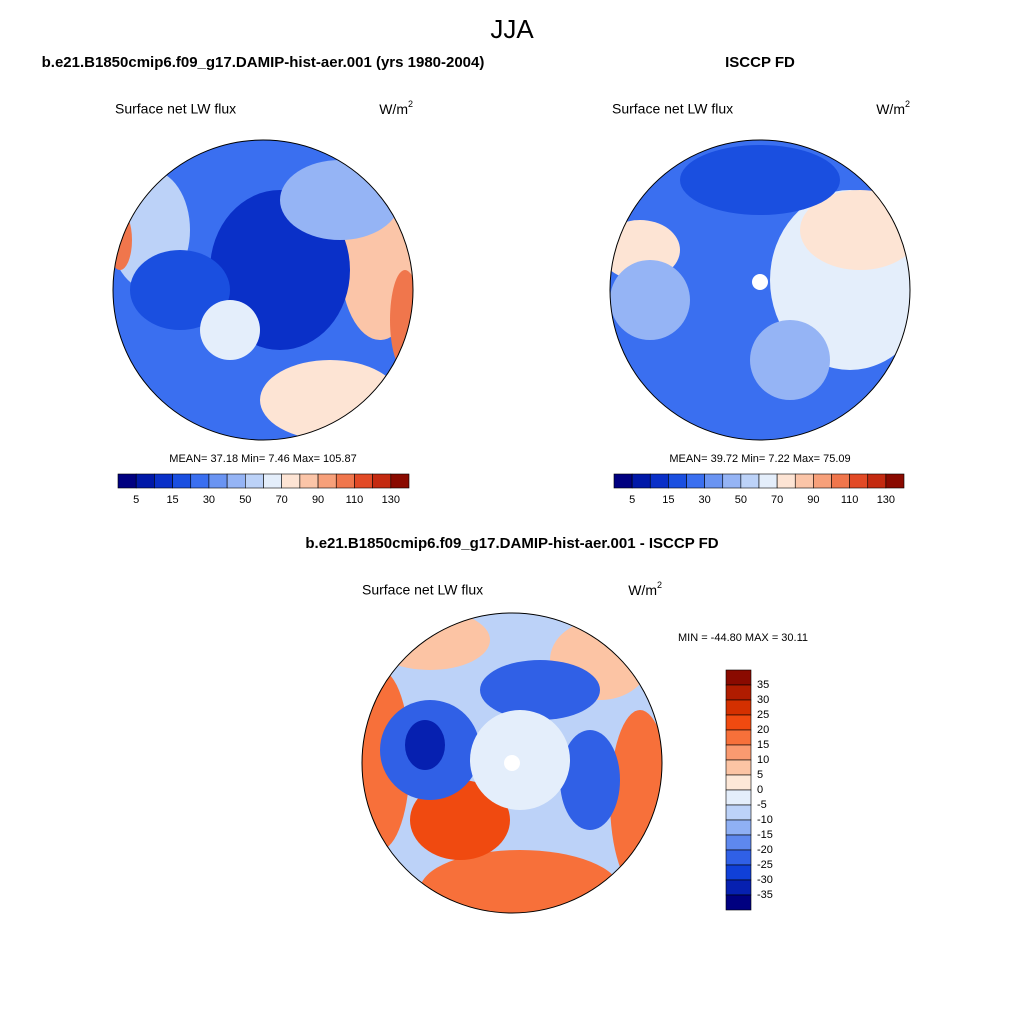 The image size is (1024, 1024). Describe the element at coordinates (765, 820) in the screenshot. I see `colorbar-label: -10` at that location.